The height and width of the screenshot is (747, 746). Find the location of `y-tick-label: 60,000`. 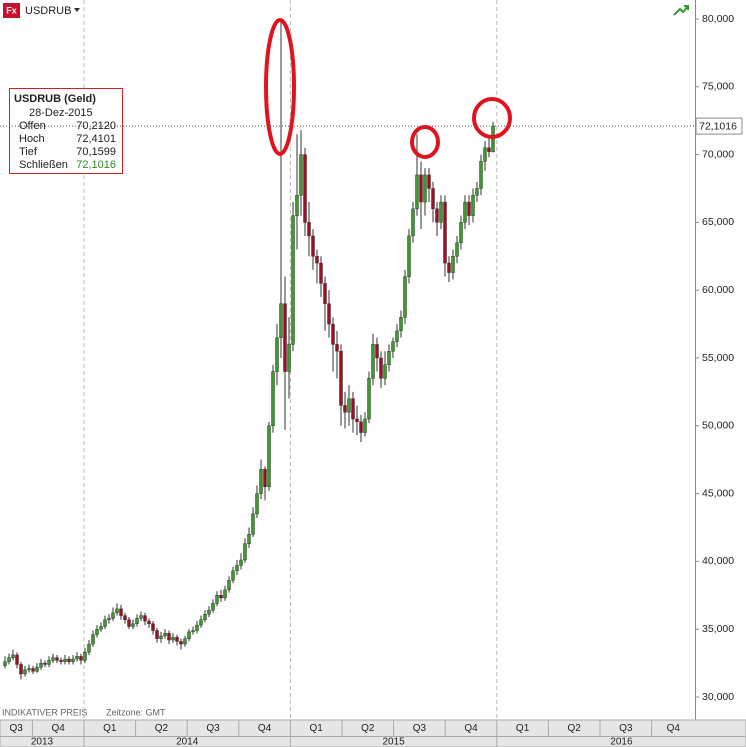

y-tick-label: 60,000 is located at coordinates (718, 290).